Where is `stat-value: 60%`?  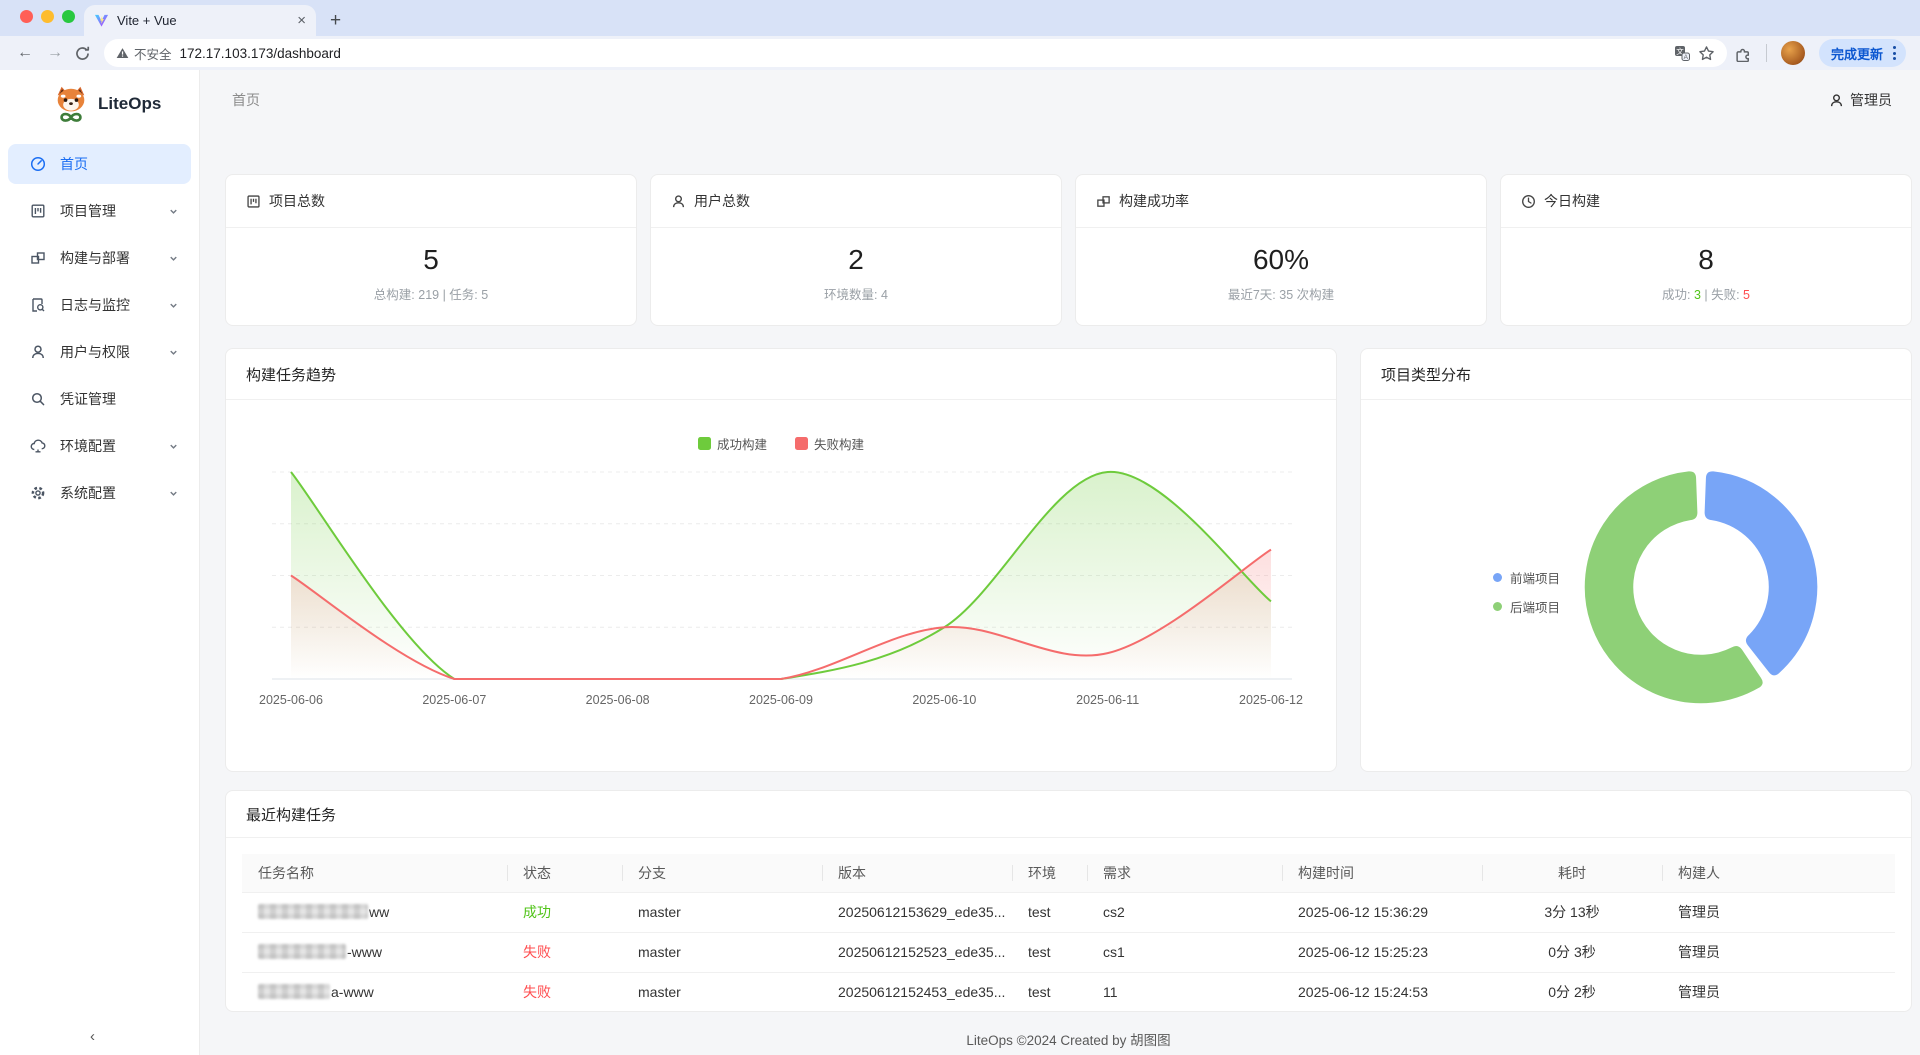
stat-value: 60% is located at coordinates (1281, 259).